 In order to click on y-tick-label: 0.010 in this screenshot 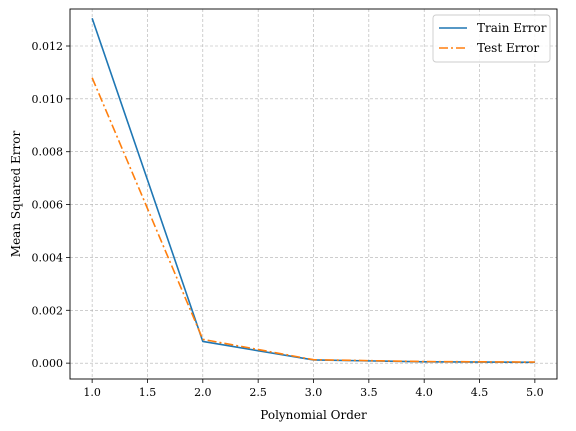, I will do `click(48, 99)`.